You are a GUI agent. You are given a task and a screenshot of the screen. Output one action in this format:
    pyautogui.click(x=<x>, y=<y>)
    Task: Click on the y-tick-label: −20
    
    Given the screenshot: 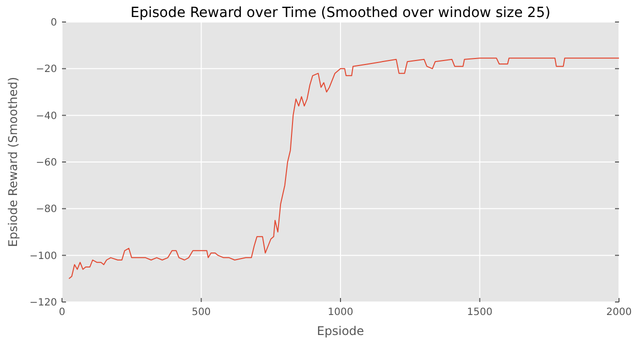 What is the action you would take?
    pyautogui.click(x=46, y=70)
    